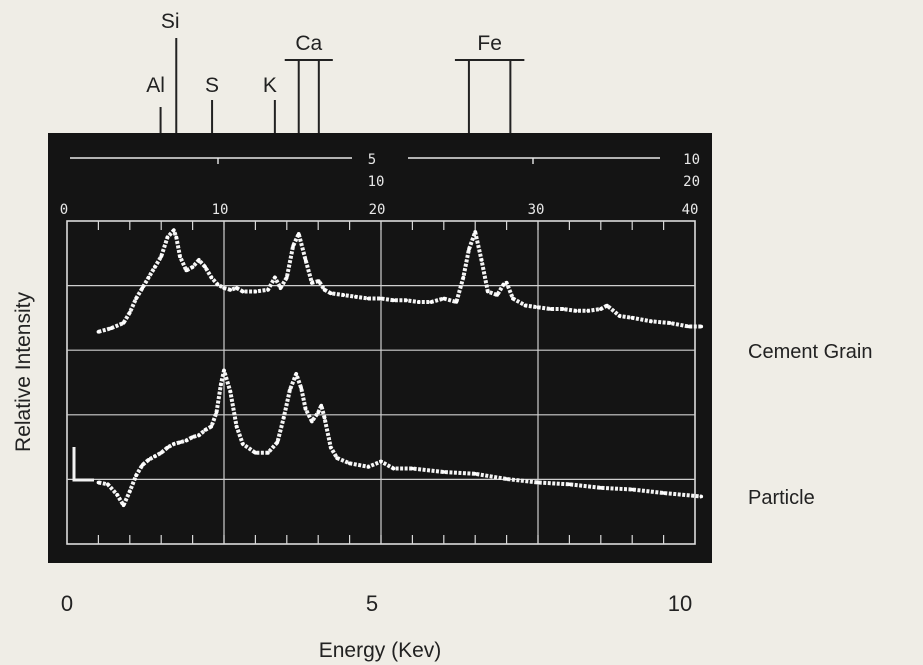  What do you see at coordinates (376, 182) in the screenshot?
I see `scope-scale-row2-mid: 10` at bounding box center [376, 182].